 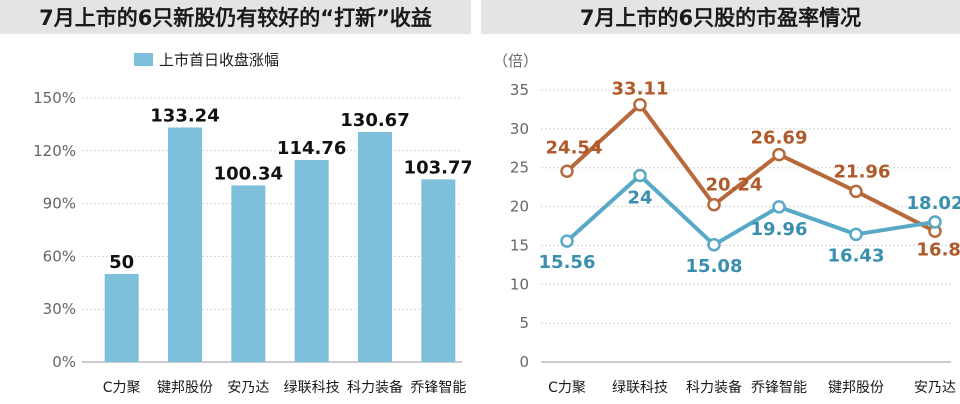 What do you see at coordinates (519, 90) in the screenshot?
I see `line-y-tick-label: 35` at bounding box center [519, 90].